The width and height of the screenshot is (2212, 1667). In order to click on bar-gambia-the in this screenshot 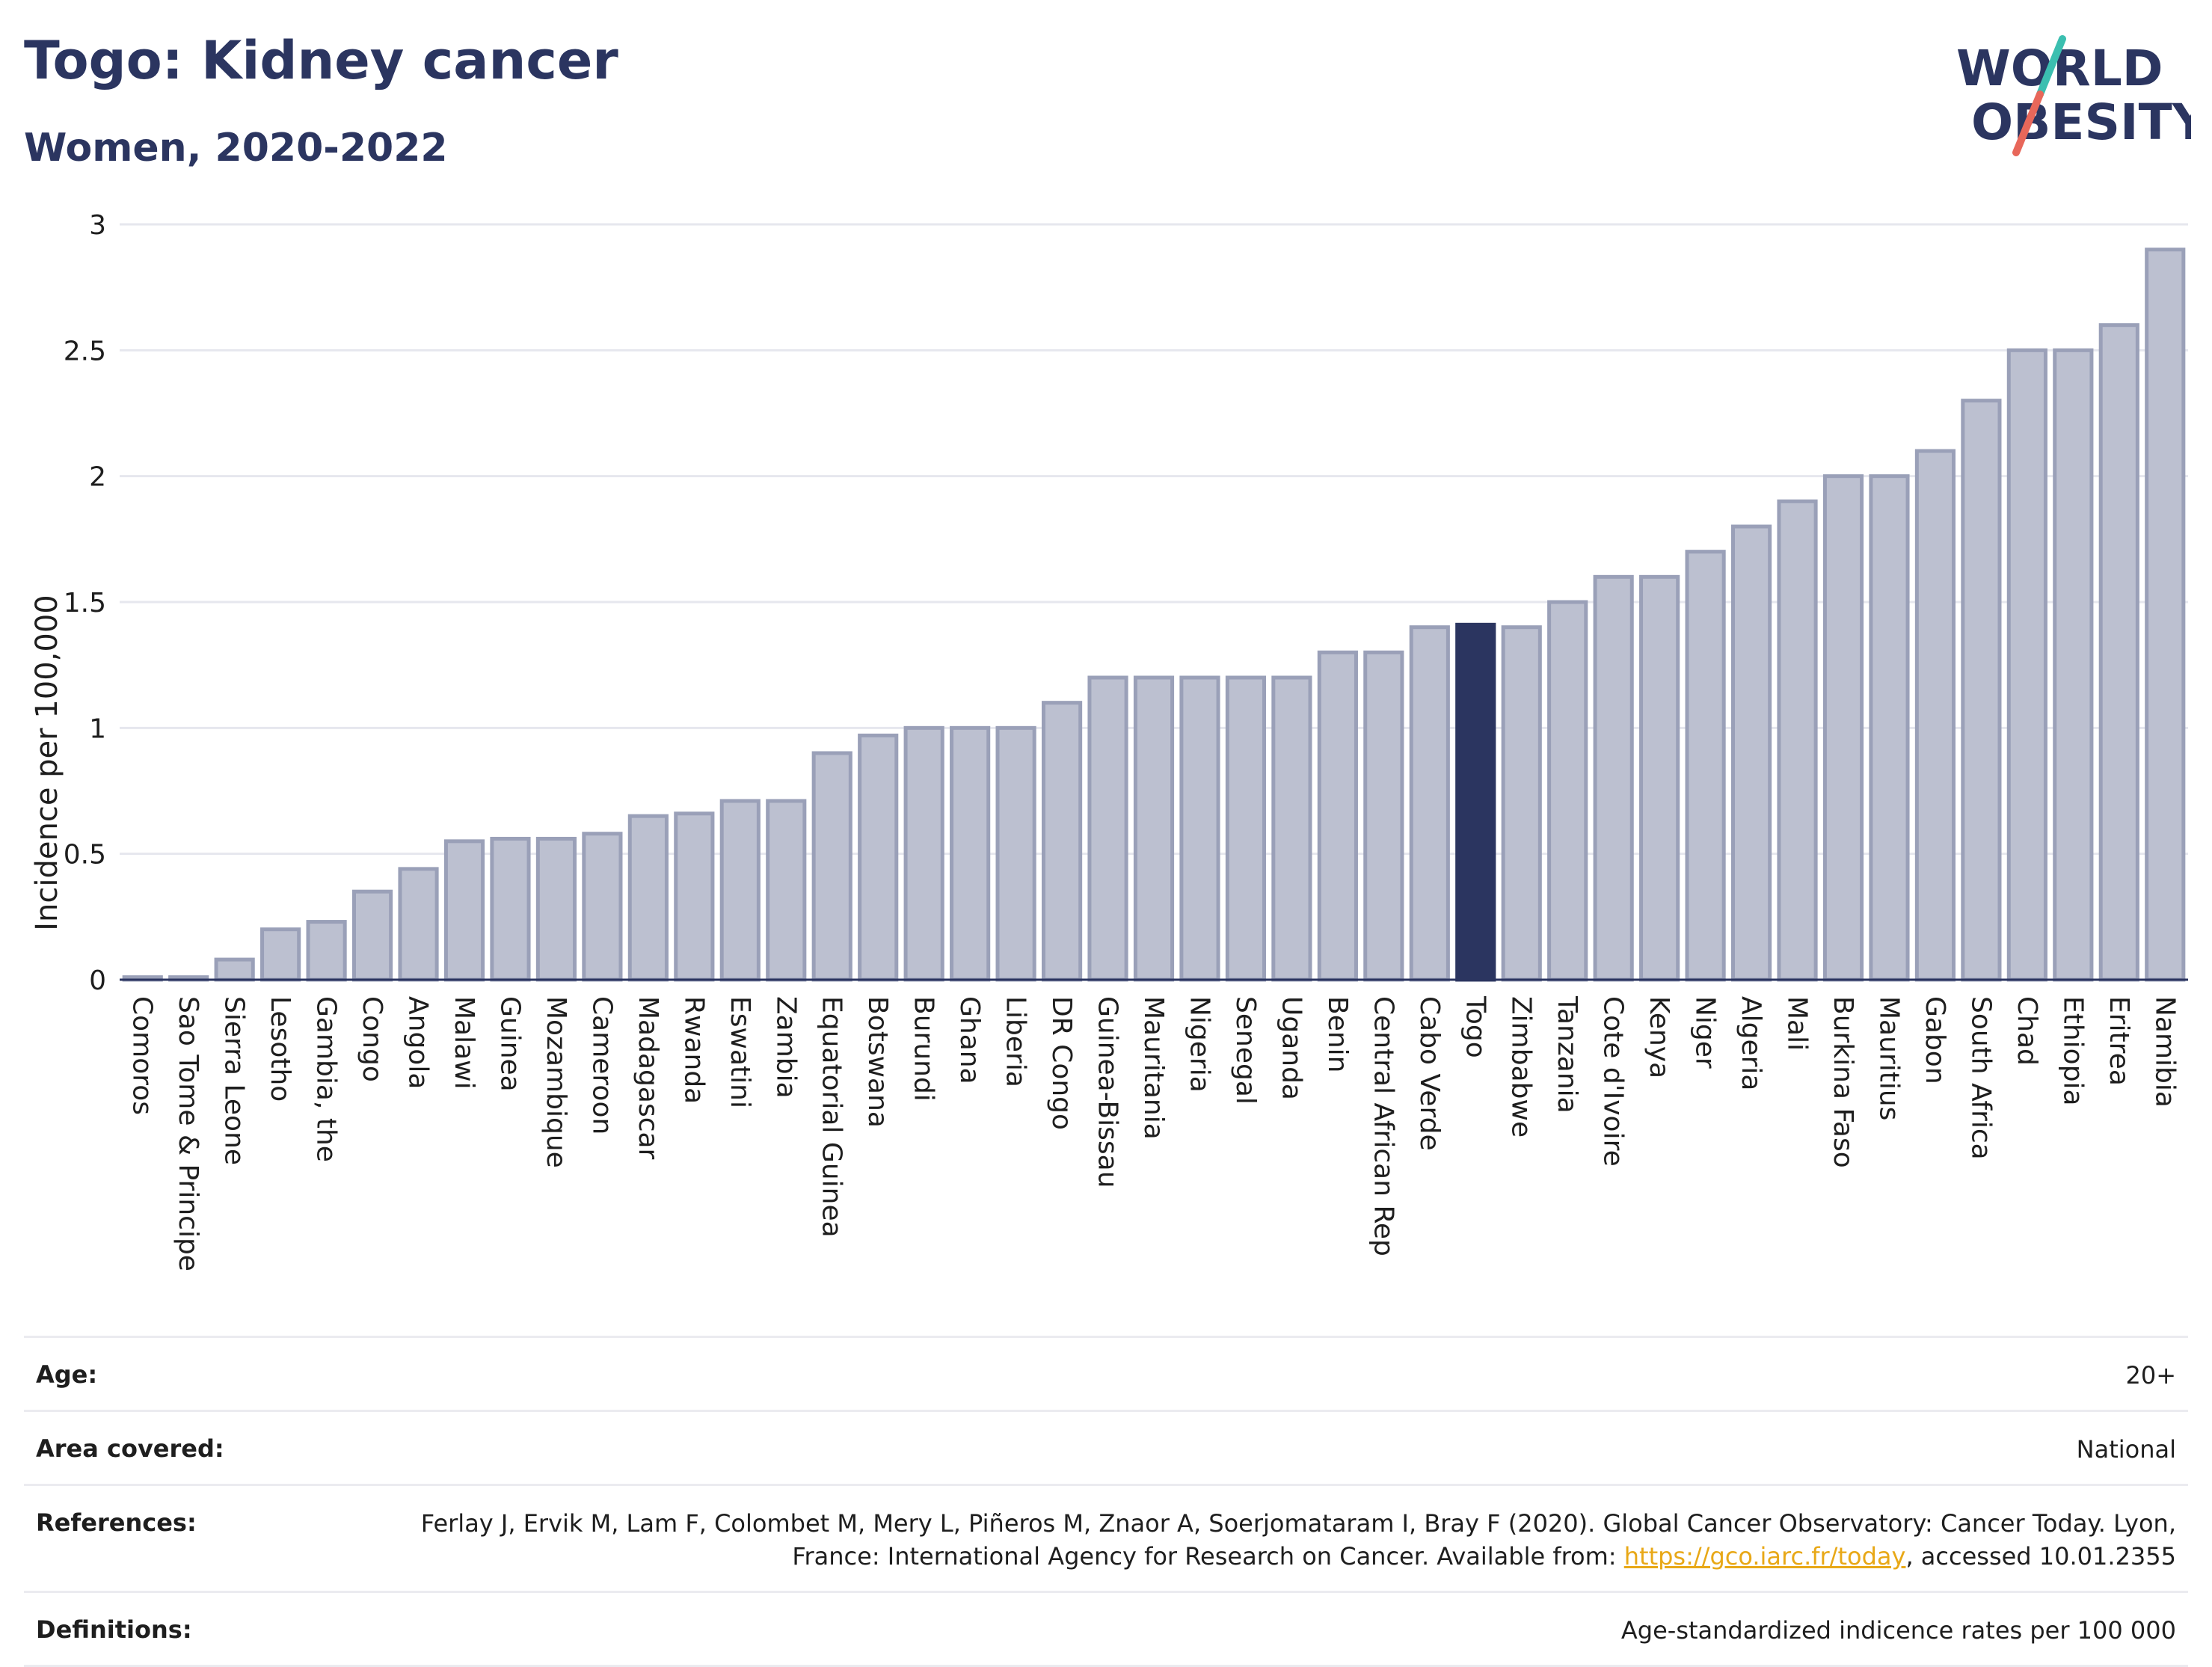, I will do `click(326, 951)`.